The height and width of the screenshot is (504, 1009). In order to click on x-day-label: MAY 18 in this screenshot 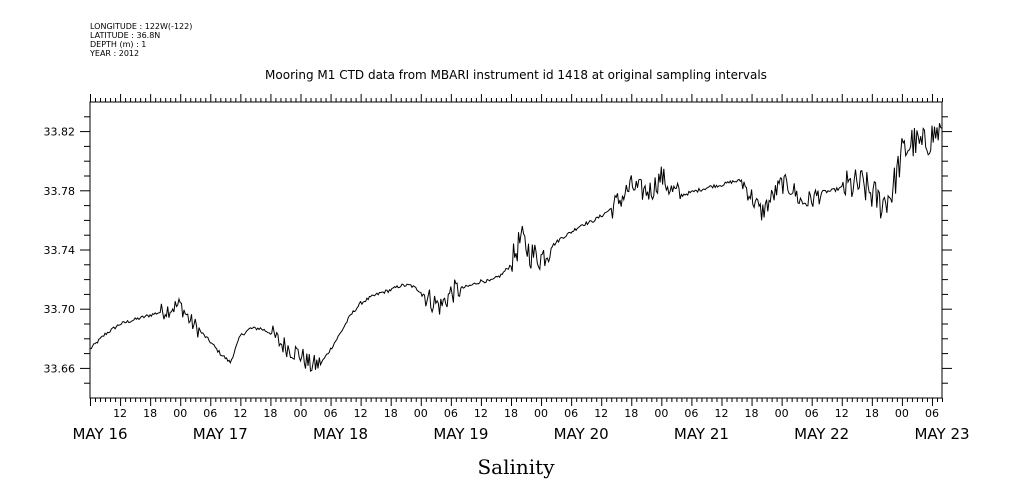, I will do `click(340, 434)`.